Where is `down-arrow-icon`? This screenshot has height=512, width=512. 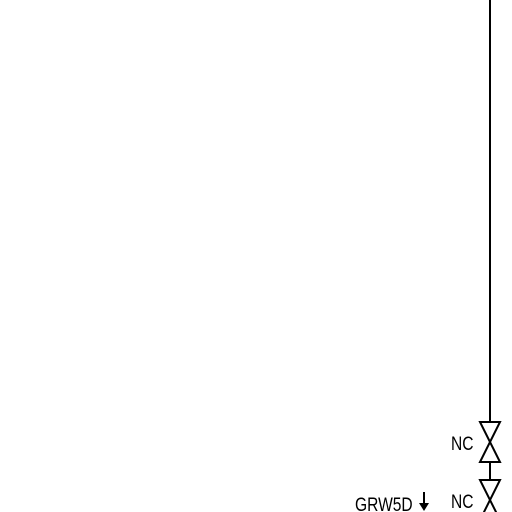
down-arrow-icon is located at coordinates (424, 501).